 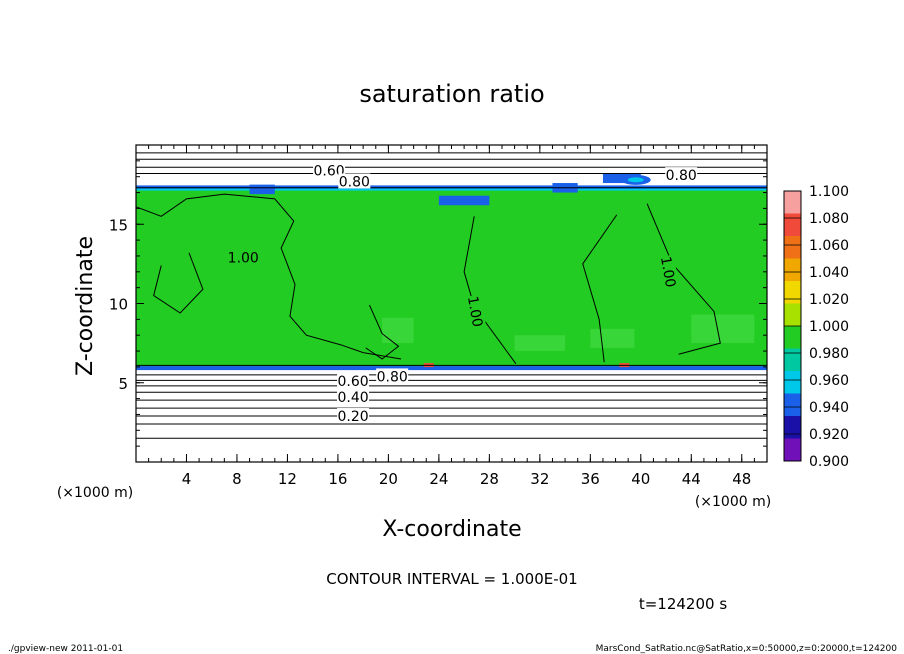 I want to click on contour-label: 0.20, so click(x=352, y=417).